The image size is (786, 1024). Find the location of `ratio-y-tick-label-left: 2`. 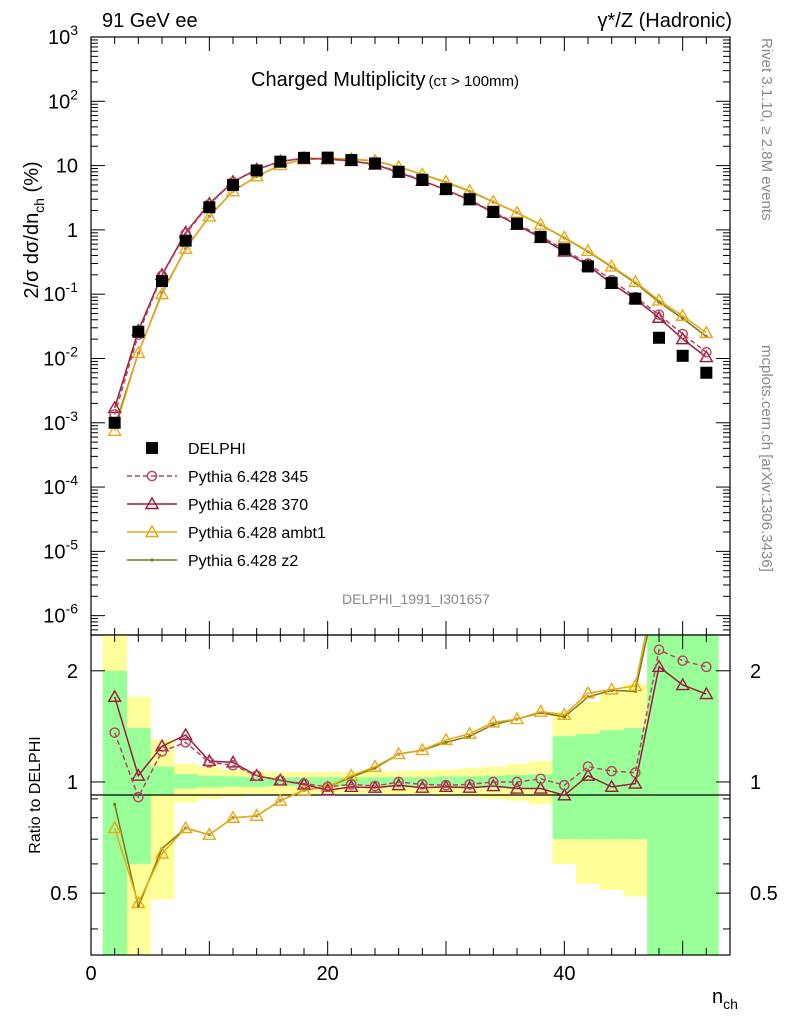

ratio-y-tick-label-left: 2 is located at coordinates (72, 672).